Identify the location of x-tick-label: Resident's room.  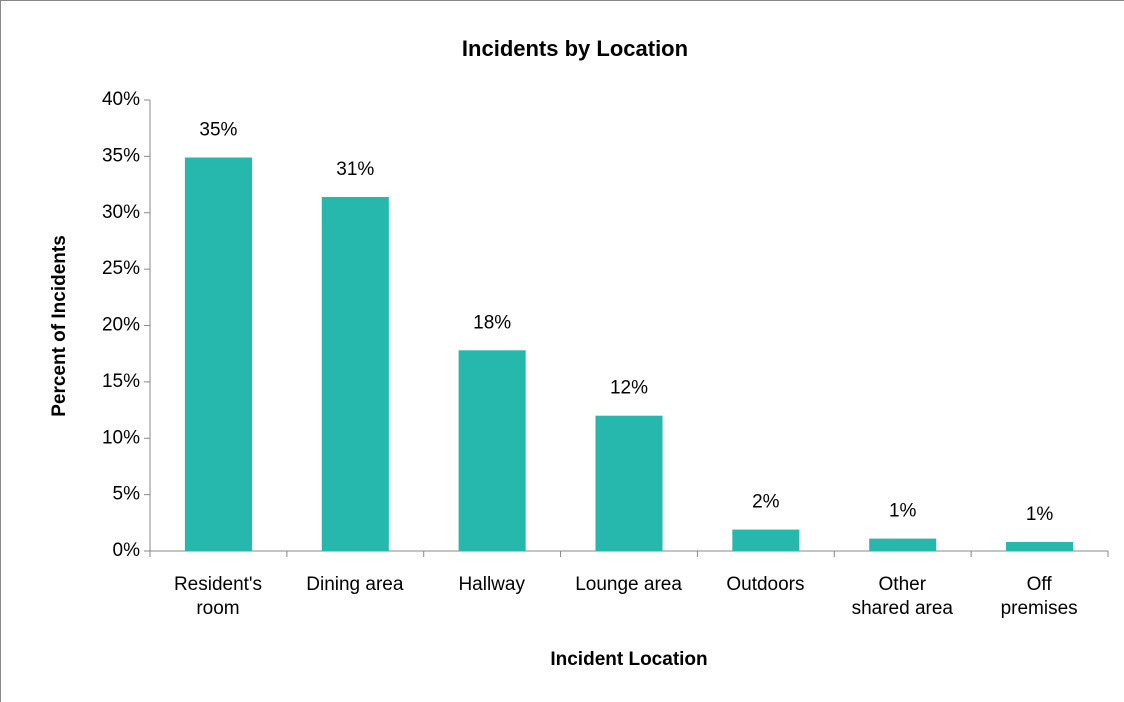
(218, 596).